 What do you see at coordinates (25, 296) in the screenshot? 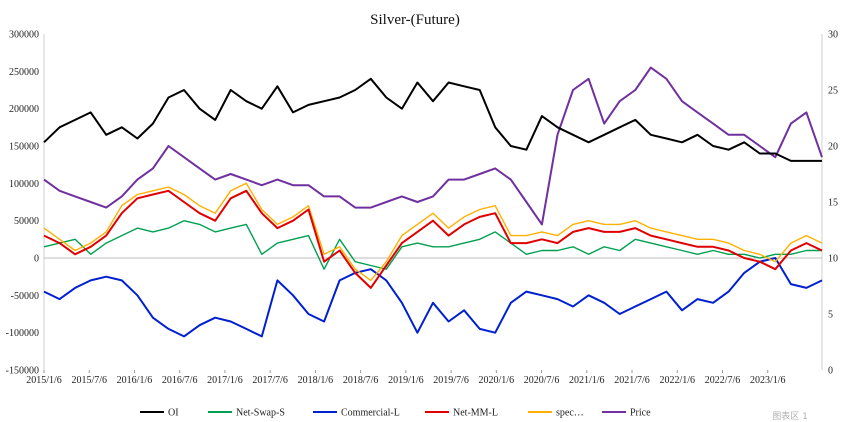
I see `left-tick-label: -50000` at bounding box center [25, 296].